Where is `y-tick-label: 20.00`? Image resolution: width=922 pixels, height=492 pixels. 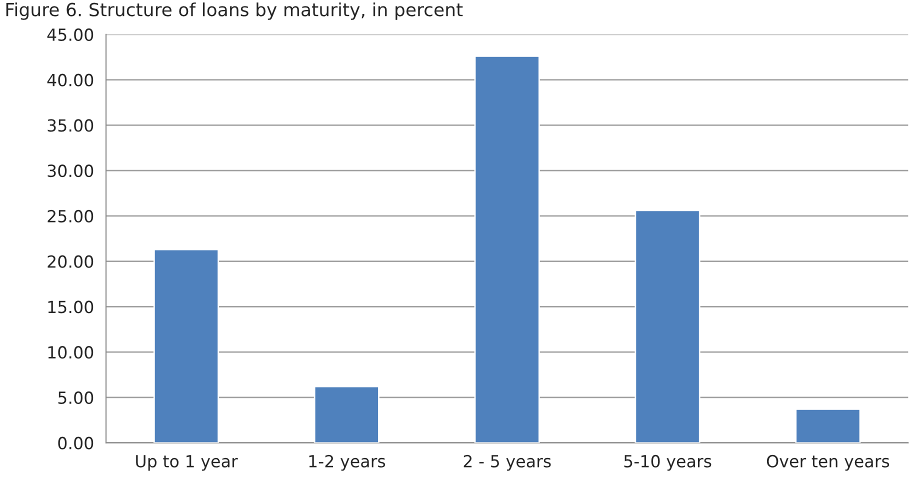
y-tick-label: 20.00 is located at coordinates (71, 261).